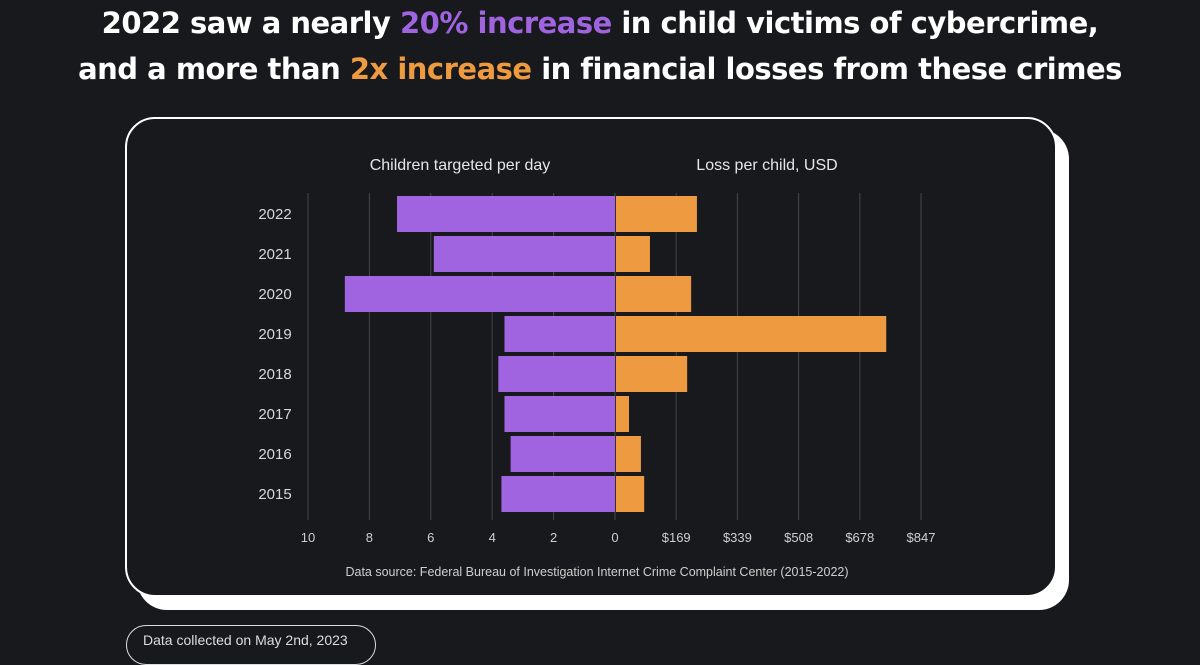 The height and width of the screenshot is (665, 1200). I want to click on year-label: 2022, so click(274, 214).